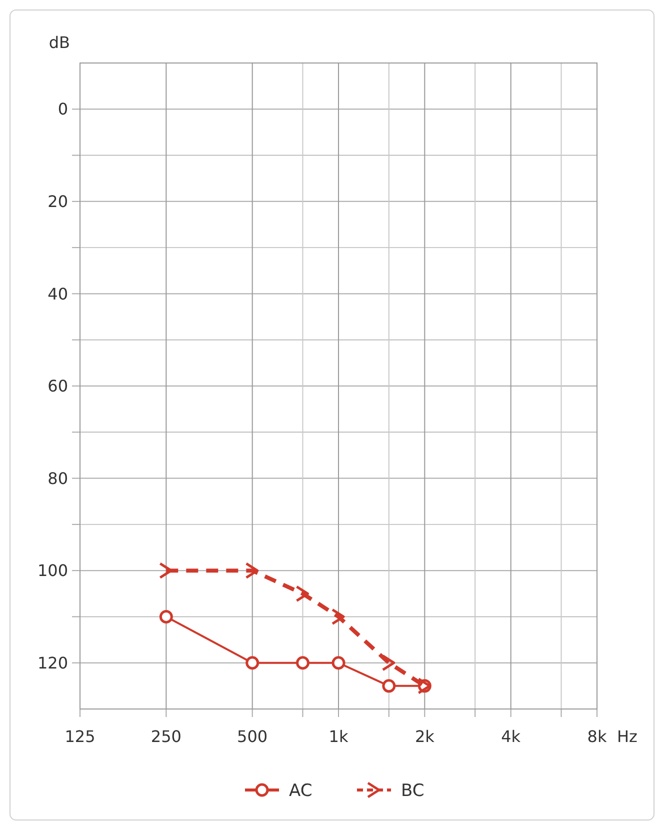 Image resolution: width=664 pixels, height=829 pixels. I want to click on y-tick-label: 0, so click(63, 109).